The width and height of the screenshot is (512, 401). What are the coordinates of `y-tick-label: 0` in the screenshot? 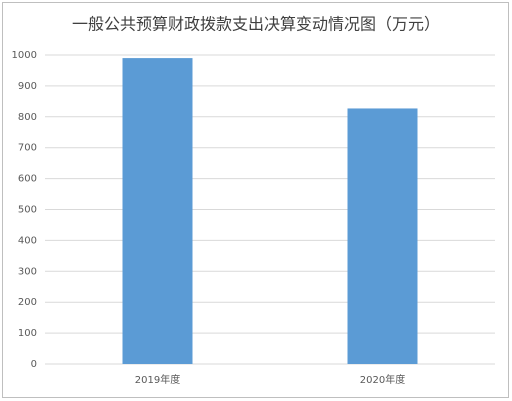 It's located at (34, 364).